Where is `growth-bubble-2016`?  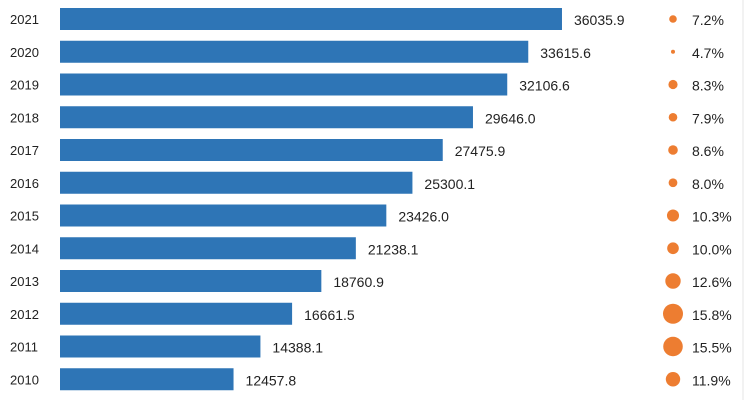
growth-bubble-2016 is located at coordinates (673, 183).